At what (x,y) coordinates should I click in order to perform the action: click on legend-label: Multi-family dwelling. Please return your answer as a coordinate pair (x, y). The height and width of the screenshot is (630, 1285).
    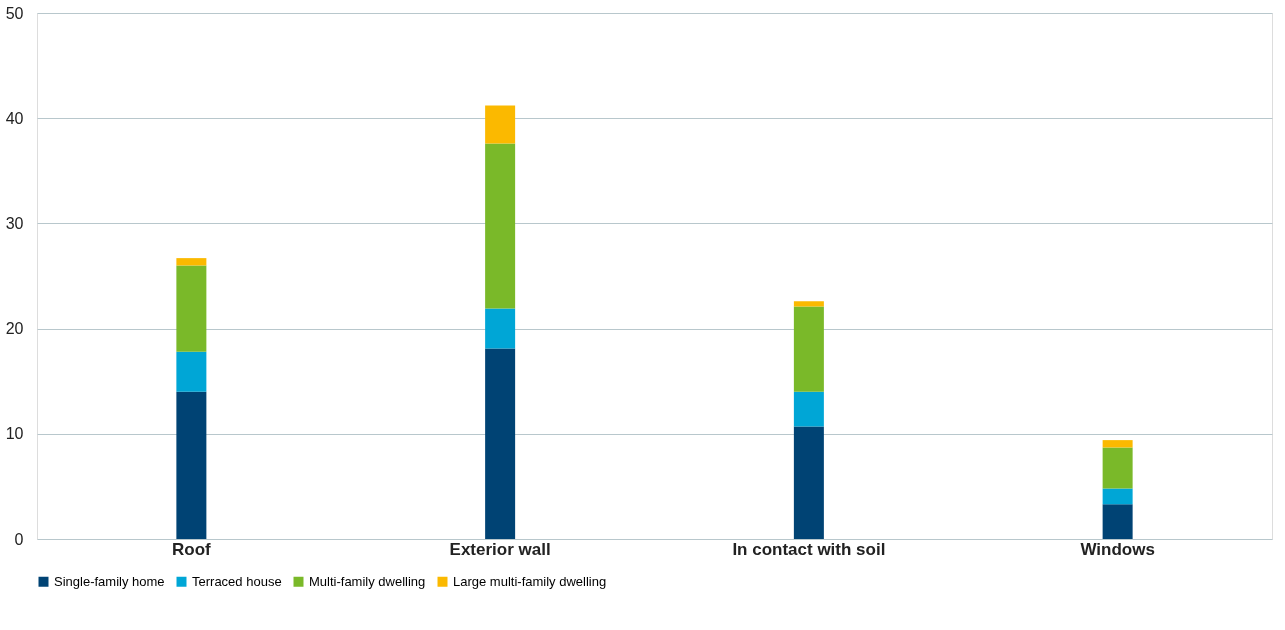
    Looking at the image, I should click on (367, 581).